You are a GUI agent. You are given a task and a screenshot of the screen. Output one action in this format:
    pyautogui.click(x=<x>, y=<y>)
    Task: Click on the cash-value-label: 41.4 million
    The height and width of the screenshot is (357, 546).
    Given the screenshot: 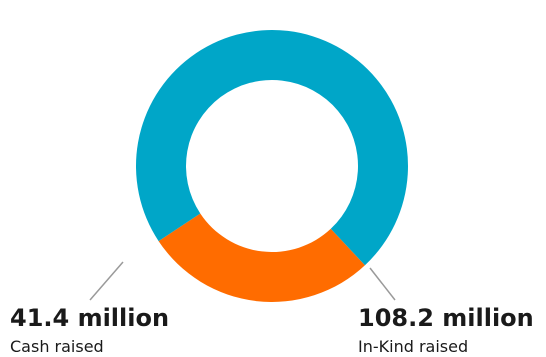 What is the action you would take?
    pyautogui.click(x=89, y=318)
    